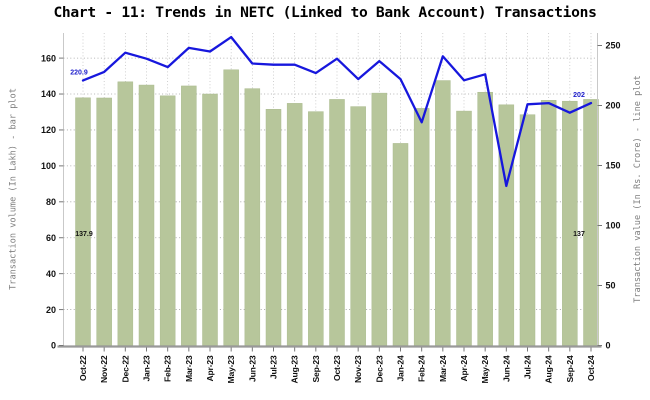  Describe the element at coordinates (51, 274) in the screenshot. I see `left-tick-label: 40` at that location.